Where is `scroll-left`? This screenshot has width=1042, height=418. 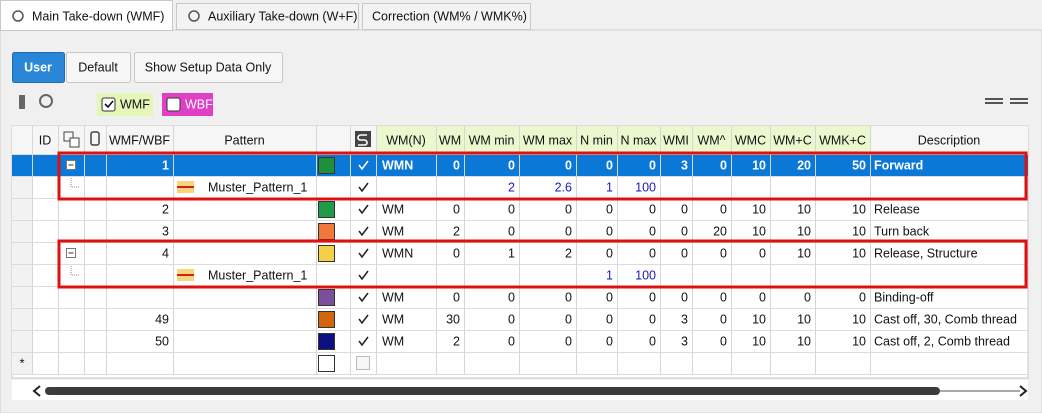 scroll-left is located at coordinates (36, 391).